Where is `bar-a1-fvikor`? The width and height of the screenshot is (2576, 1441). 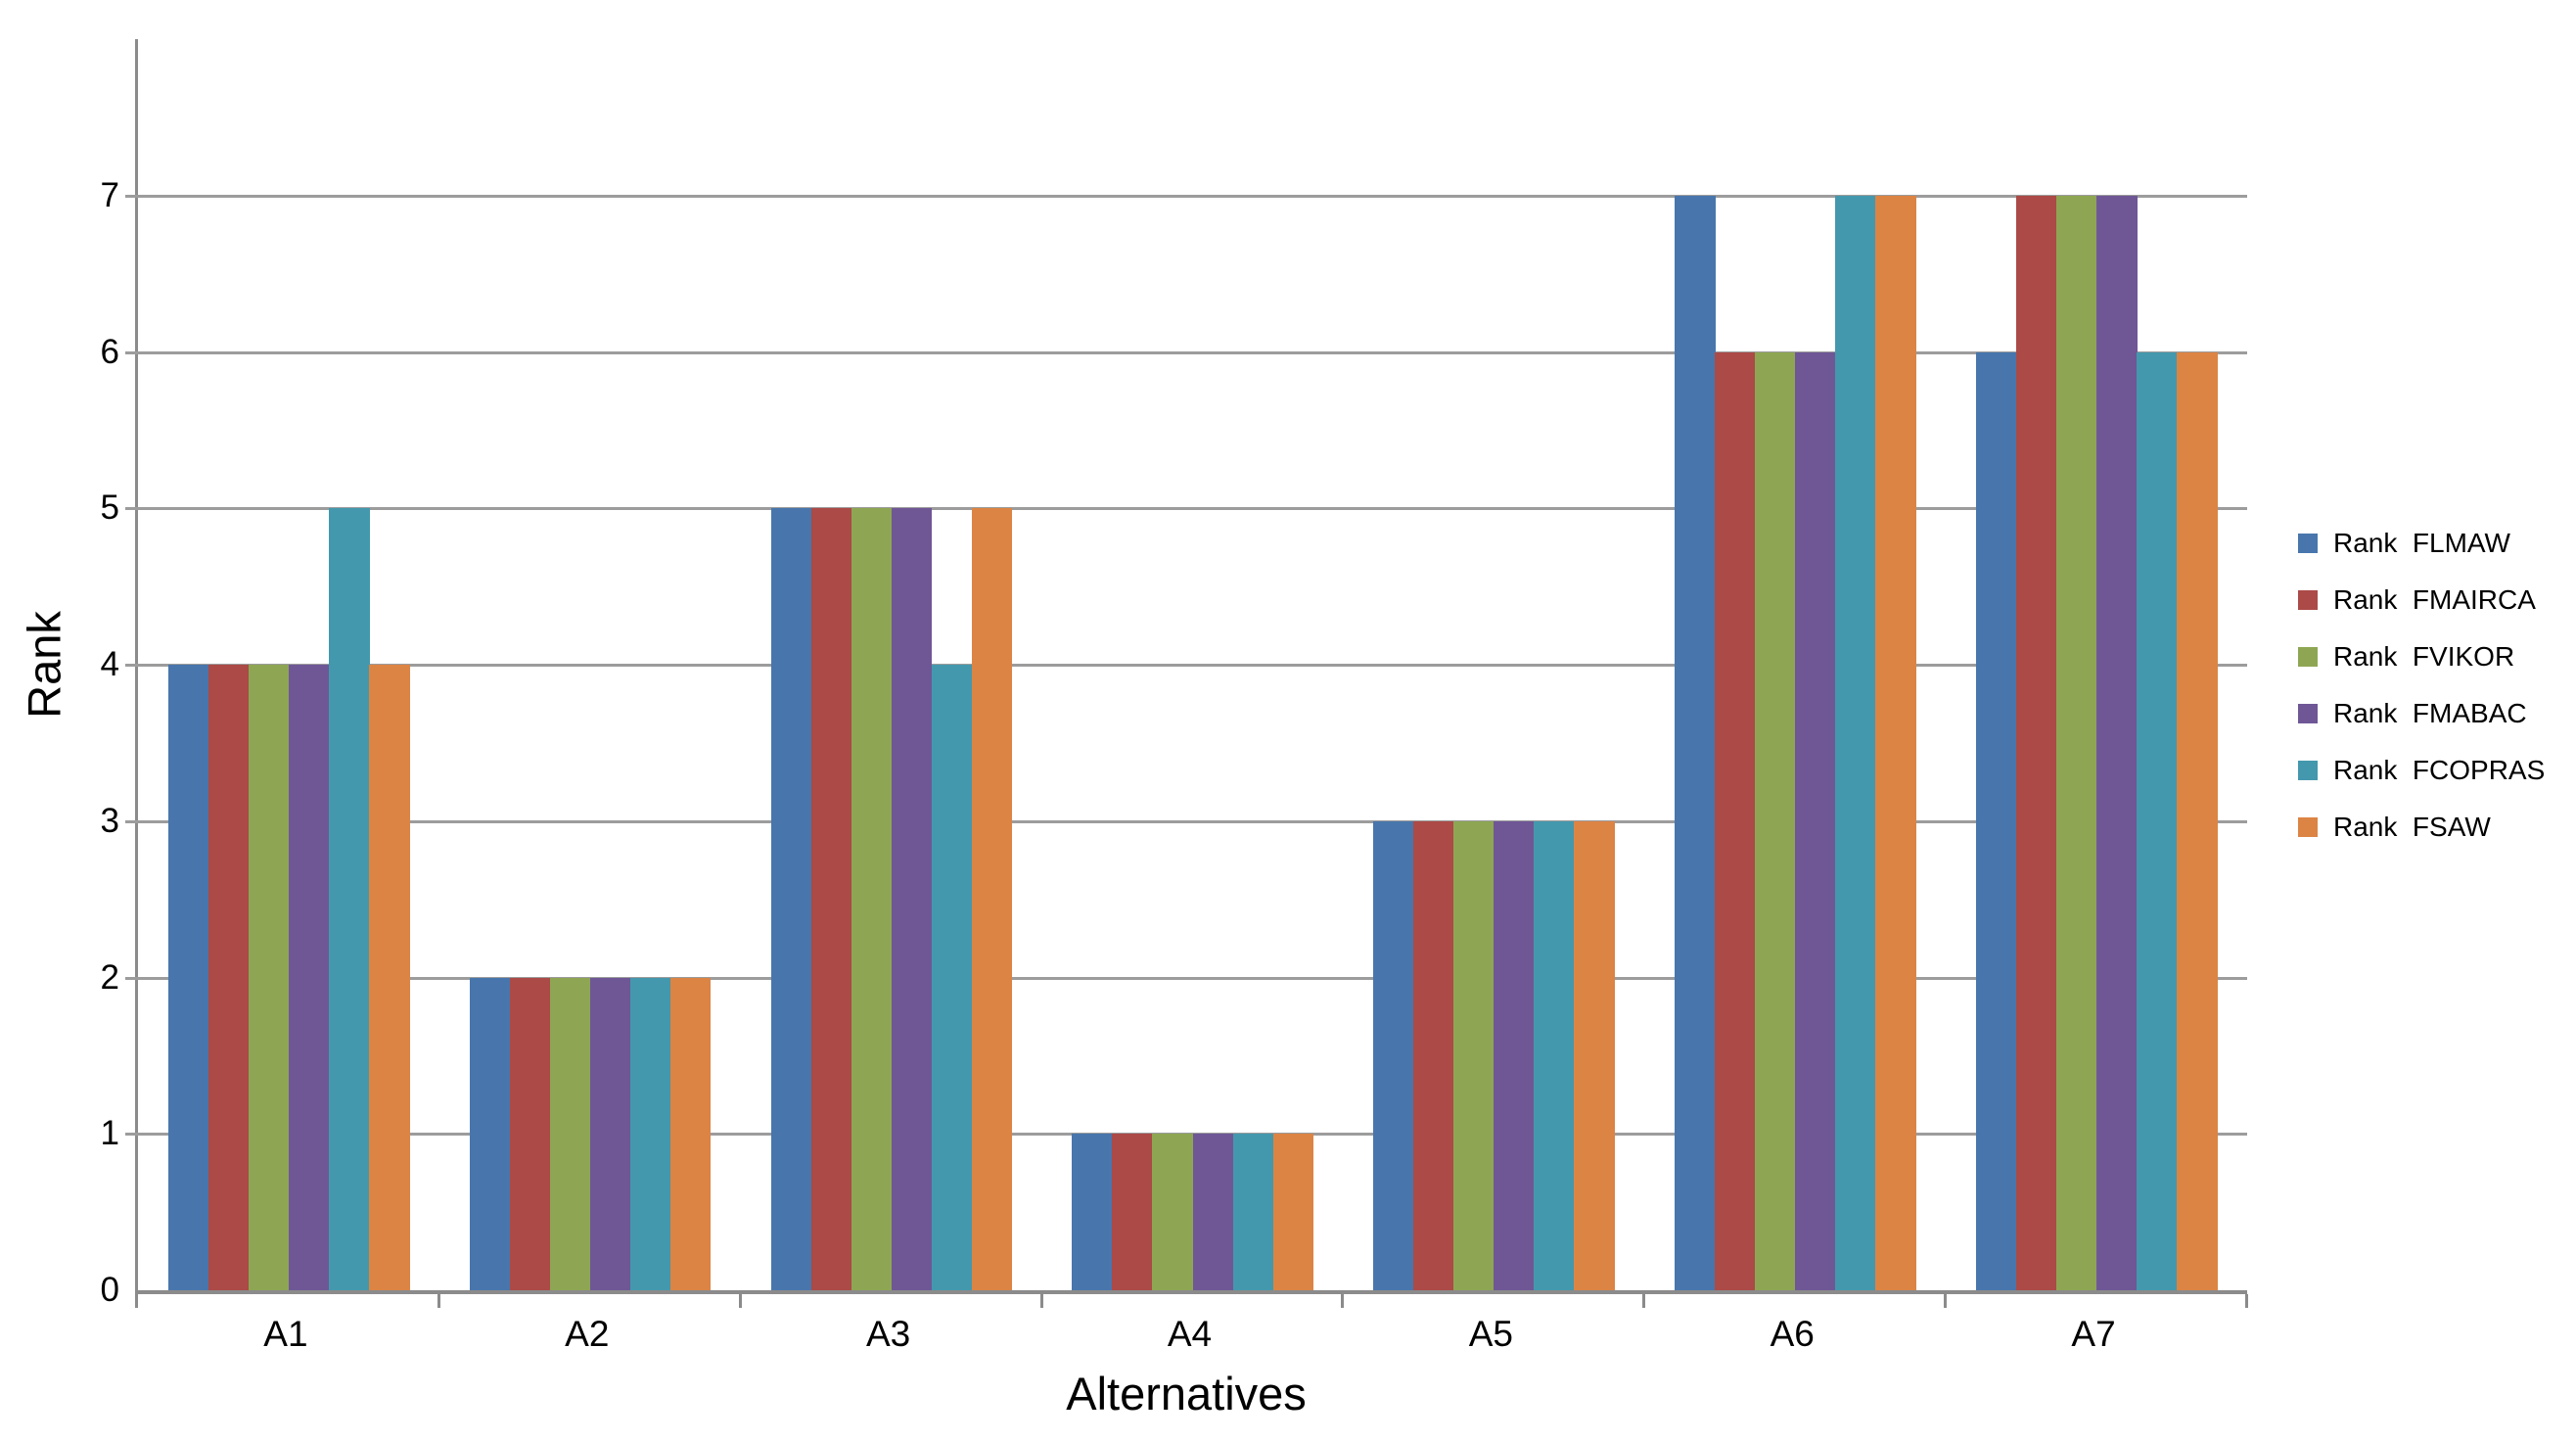 bar-a1-fvikor is located at coordinates (269, 977).